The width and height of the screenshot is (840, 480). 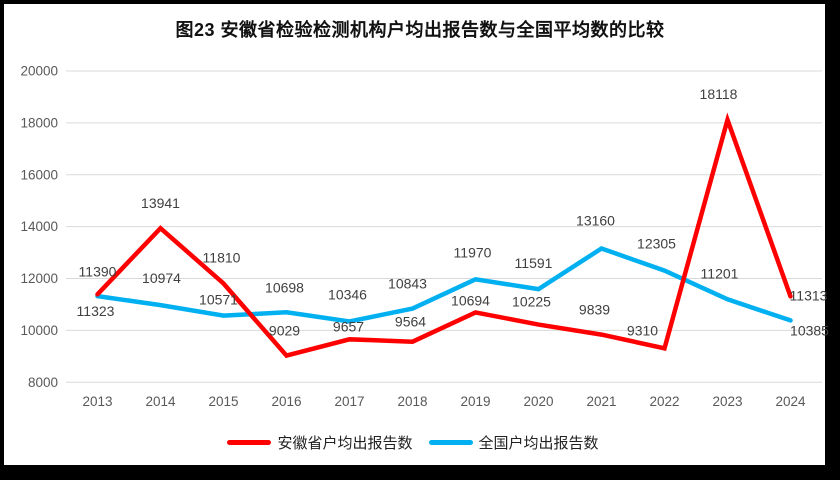 What do you see at coordinates (160, 203) in the screenshot?
I see `data-label: 13941` at bounding box center [160, 203].